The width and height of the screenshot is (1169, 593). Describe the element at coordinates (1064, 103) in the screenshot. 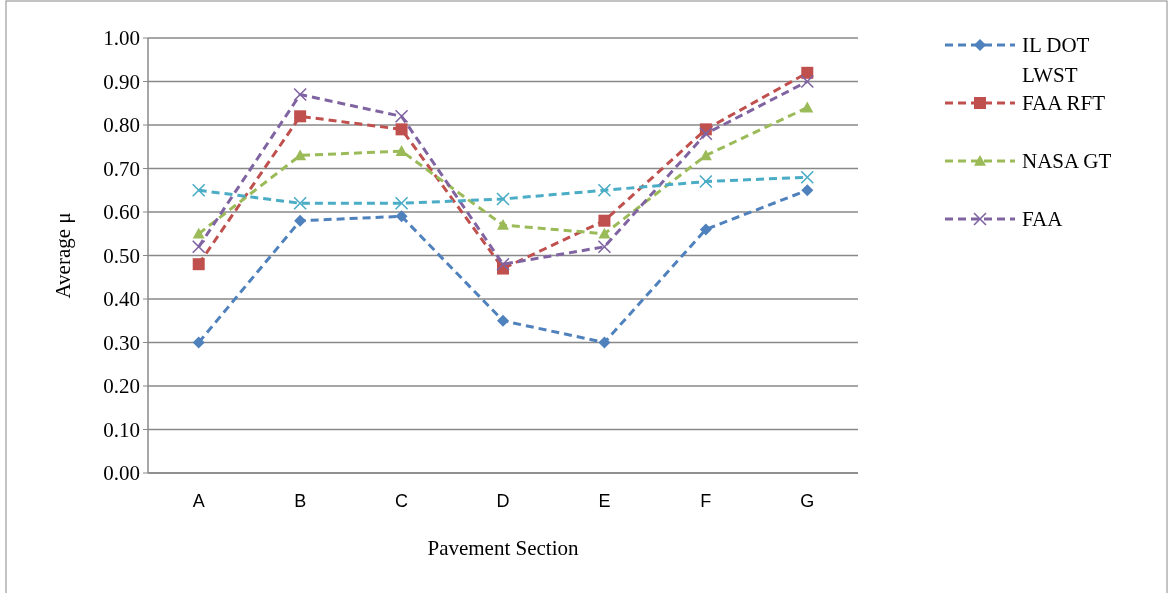

I see `legend-label: FAA RFT` at that location.